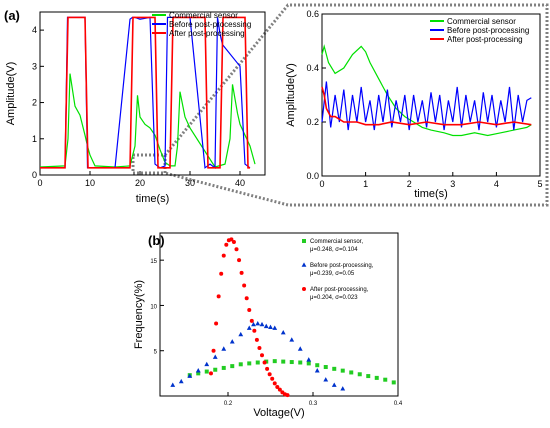  Describe the element at coordinates (539, 184) in the screenshot. I see `a_zoom-x-tick-label: 5` at that location.